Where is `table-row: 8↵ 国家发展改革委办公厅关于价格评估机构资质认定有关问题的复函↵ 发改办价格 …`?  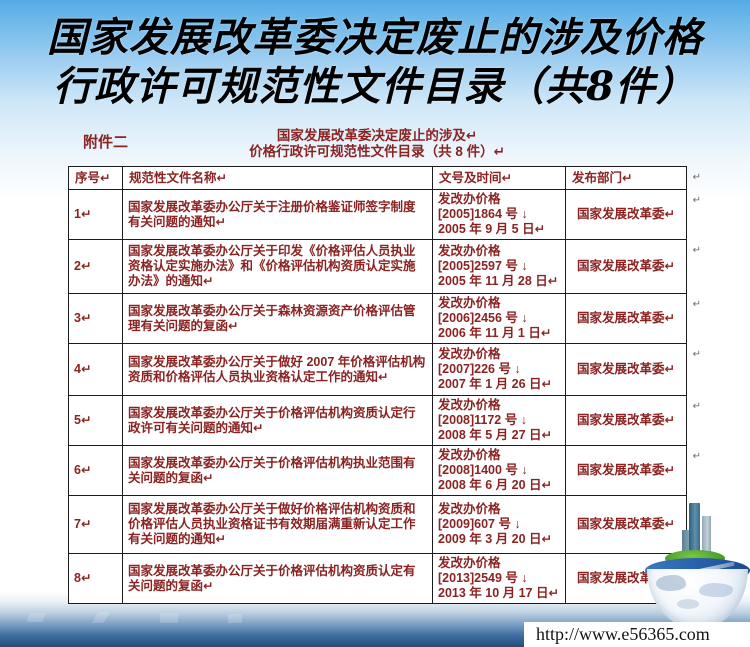 table-row: 8↵ 国家发展改革委办公厅关于价格评估机构资质认定有关问题的复函↵ 发改办价格 … is located at coordinates (384, 578).